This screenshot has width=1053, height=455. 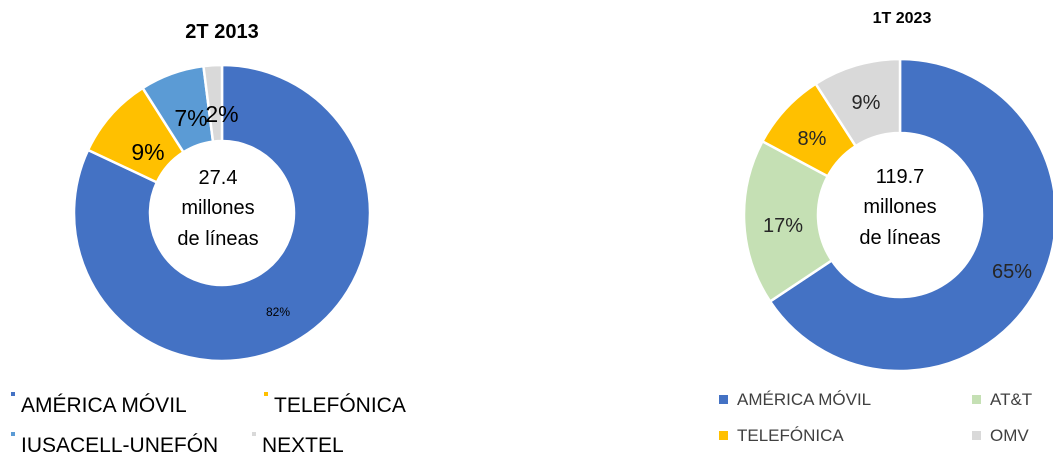 I want to click on chart-2023-label-att: 17%, so click(x=783, y=226).